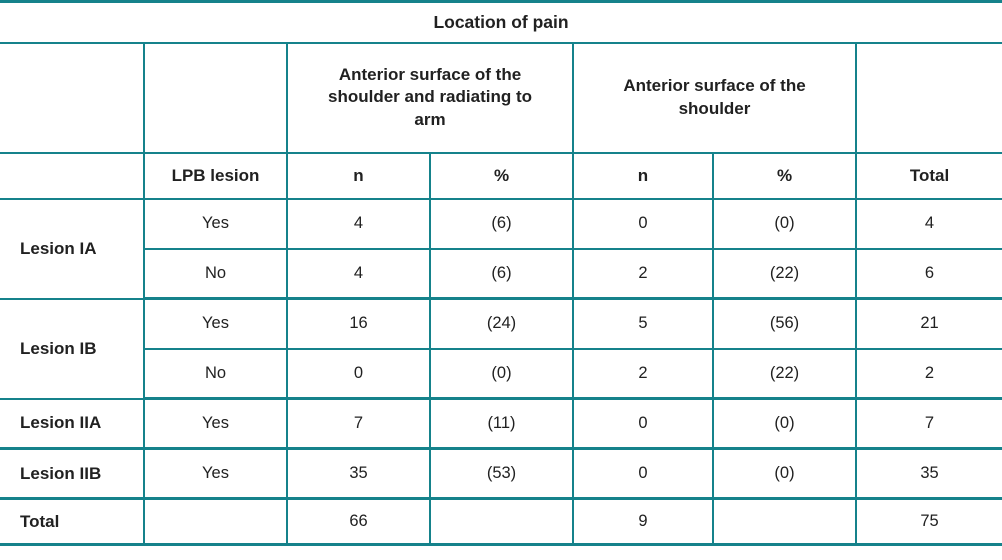  I want to click on cell-pct1: (0), so click(501, 374).